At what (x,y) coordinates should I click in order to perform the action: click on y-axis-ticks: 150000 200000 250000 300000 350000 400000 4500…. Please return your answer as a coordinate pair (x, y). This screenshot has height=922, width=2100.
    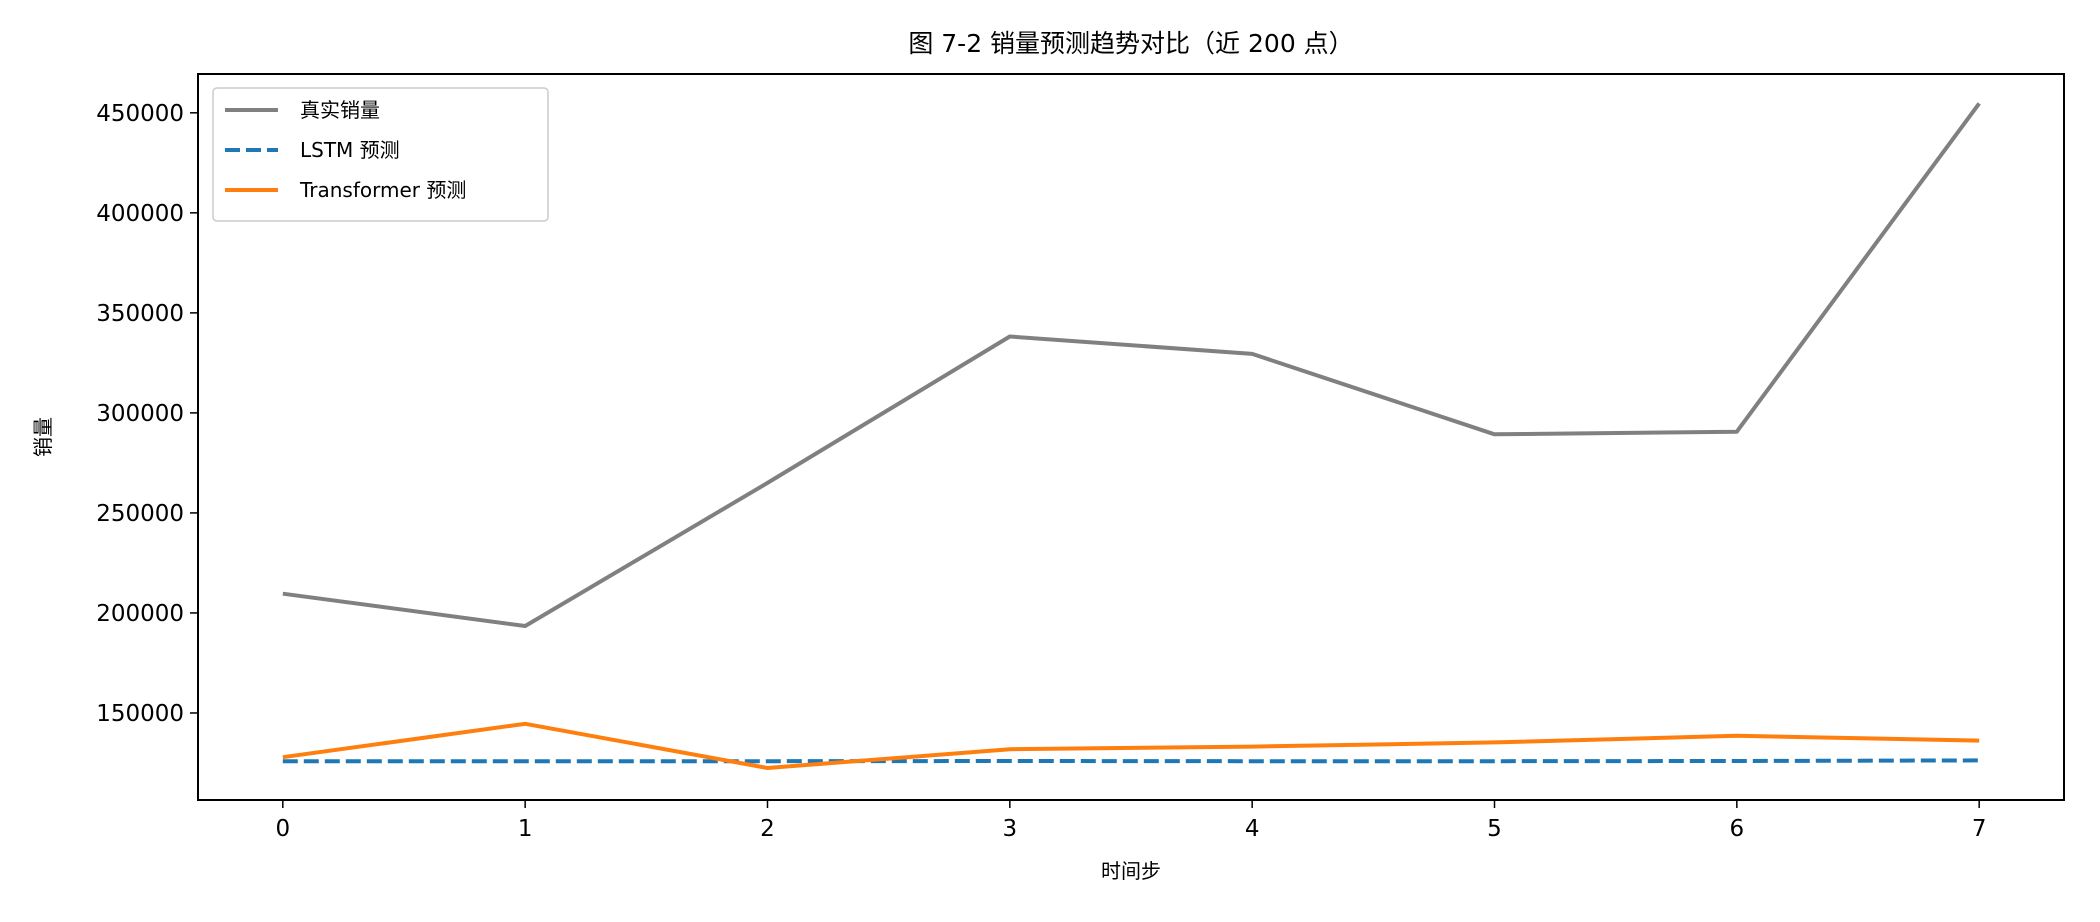
    Looking at the image, I should click on (147, 414).